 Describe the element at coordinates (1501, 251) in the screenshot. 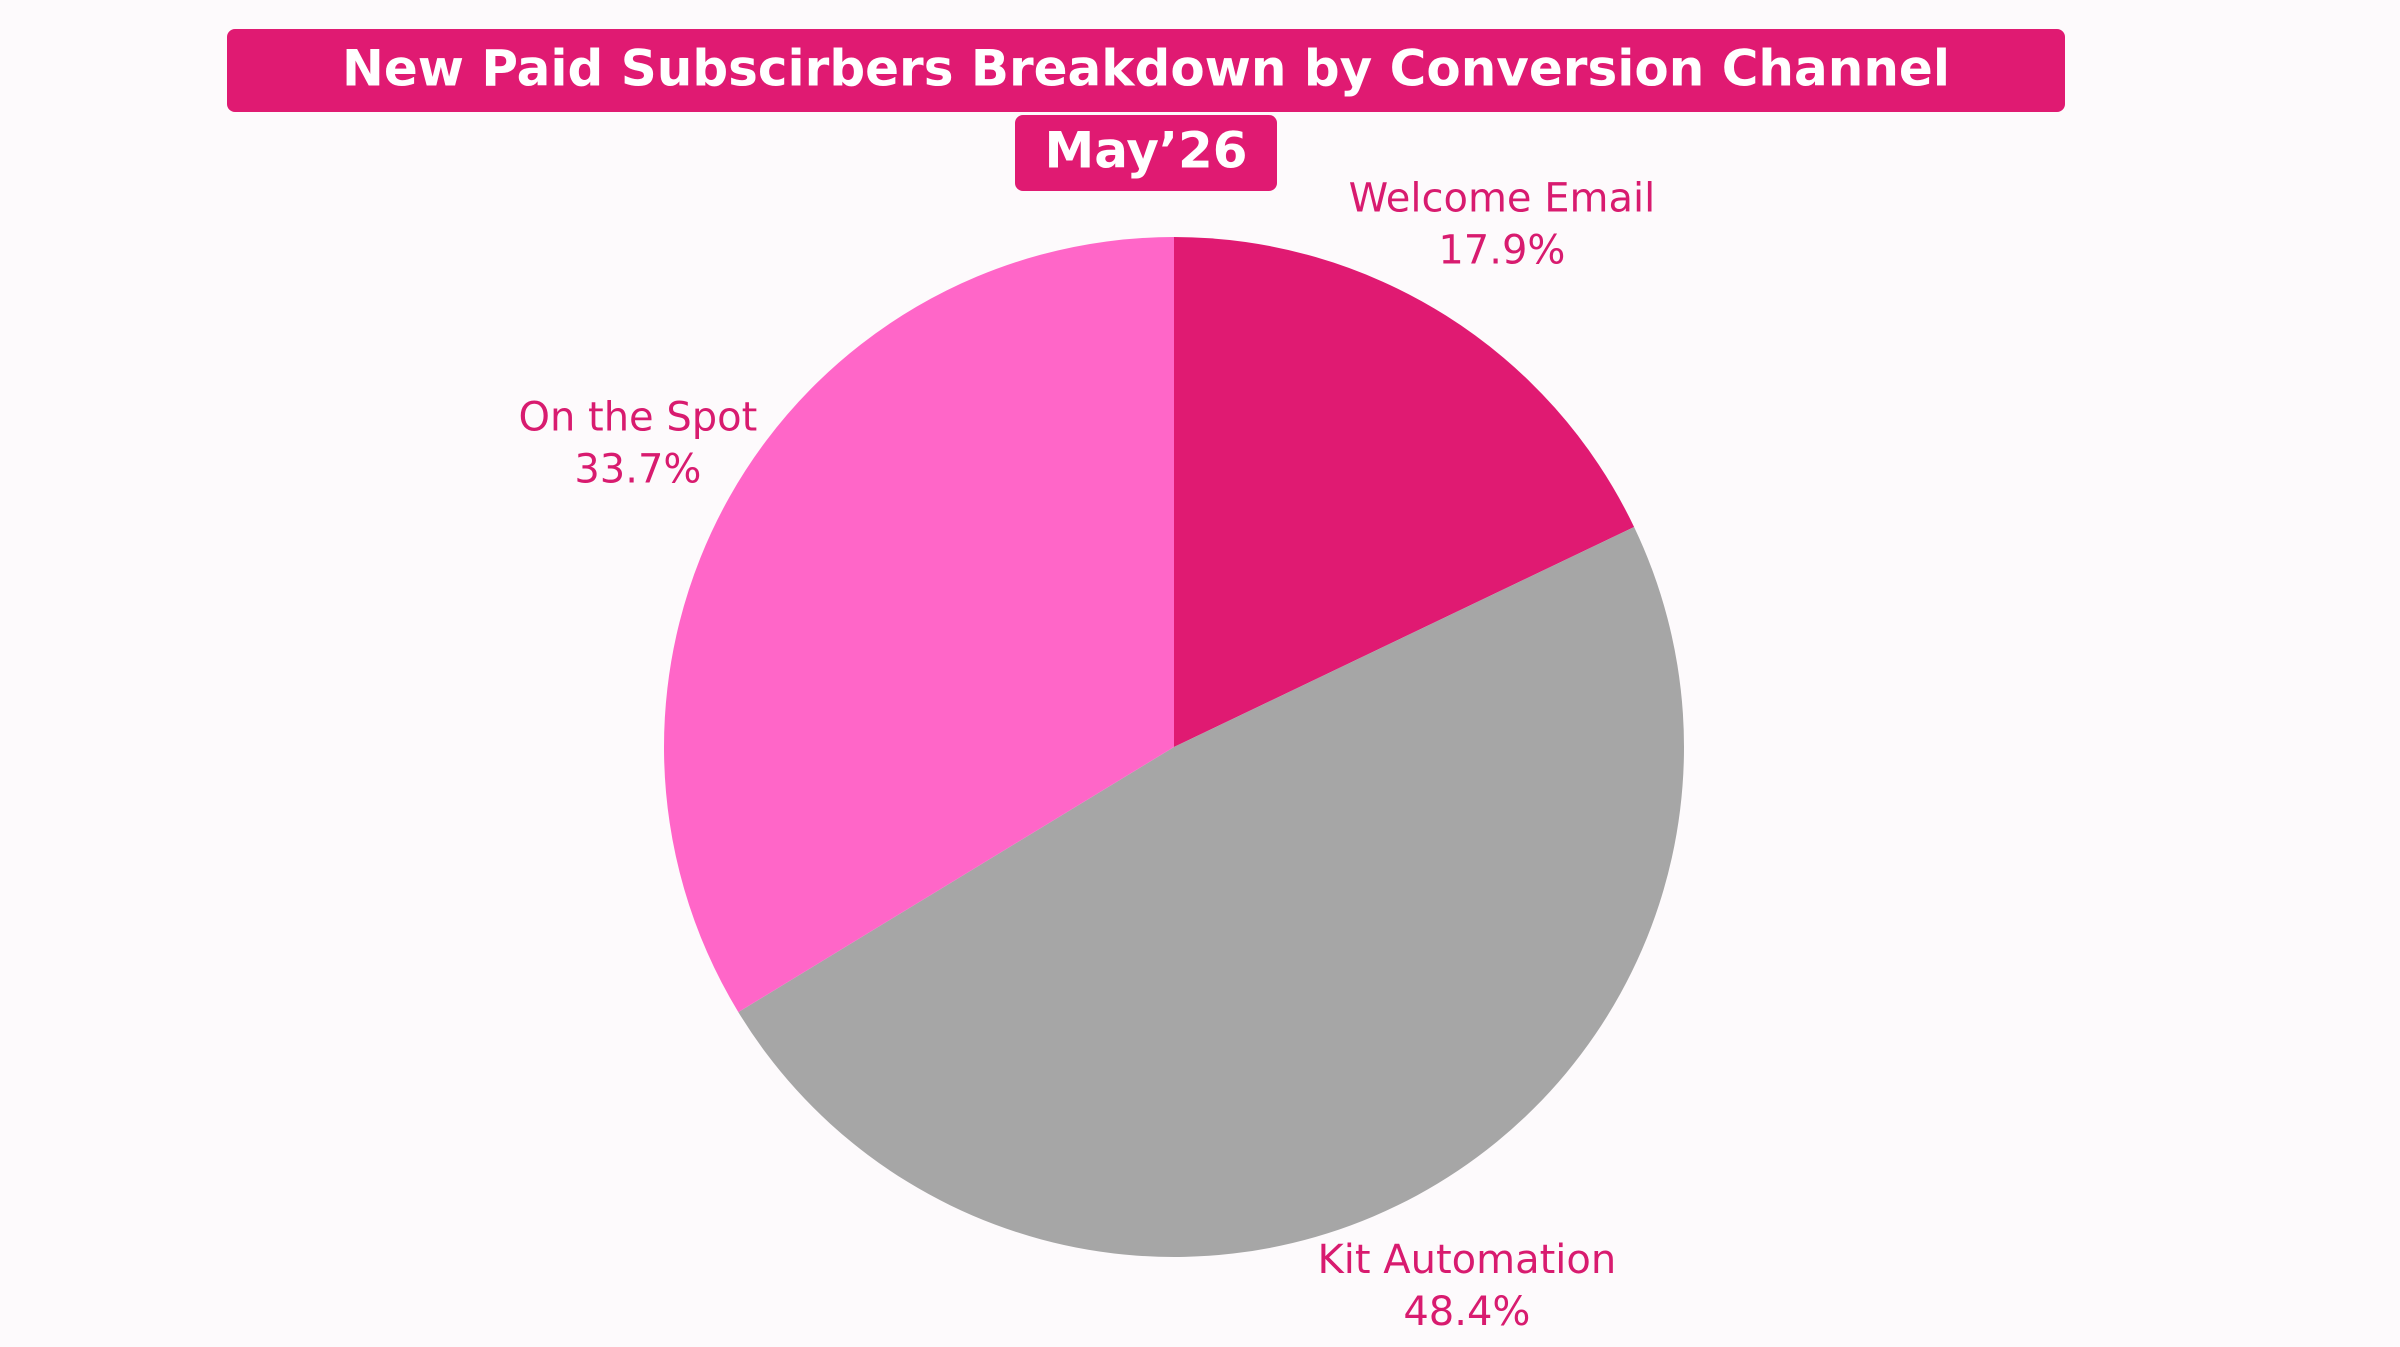

I see `value-label: 17.9%` at that location.